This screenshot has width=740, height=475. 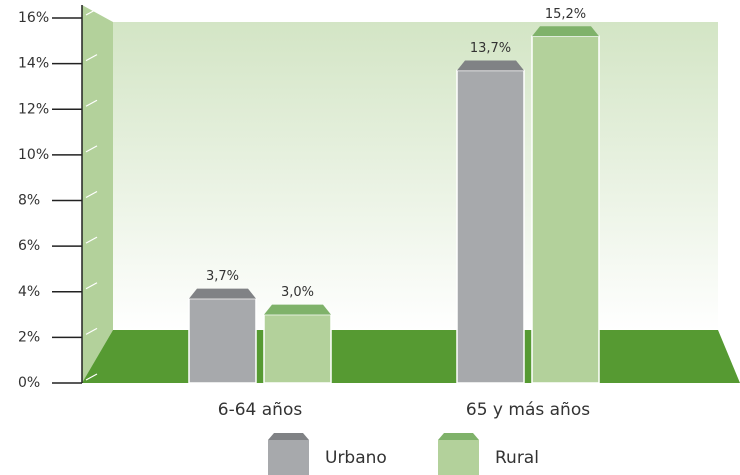 What do you see at coordinates (356, 458) in the screenshot?
I see `legend-label: Urbano` at bounding box center [356, 458].